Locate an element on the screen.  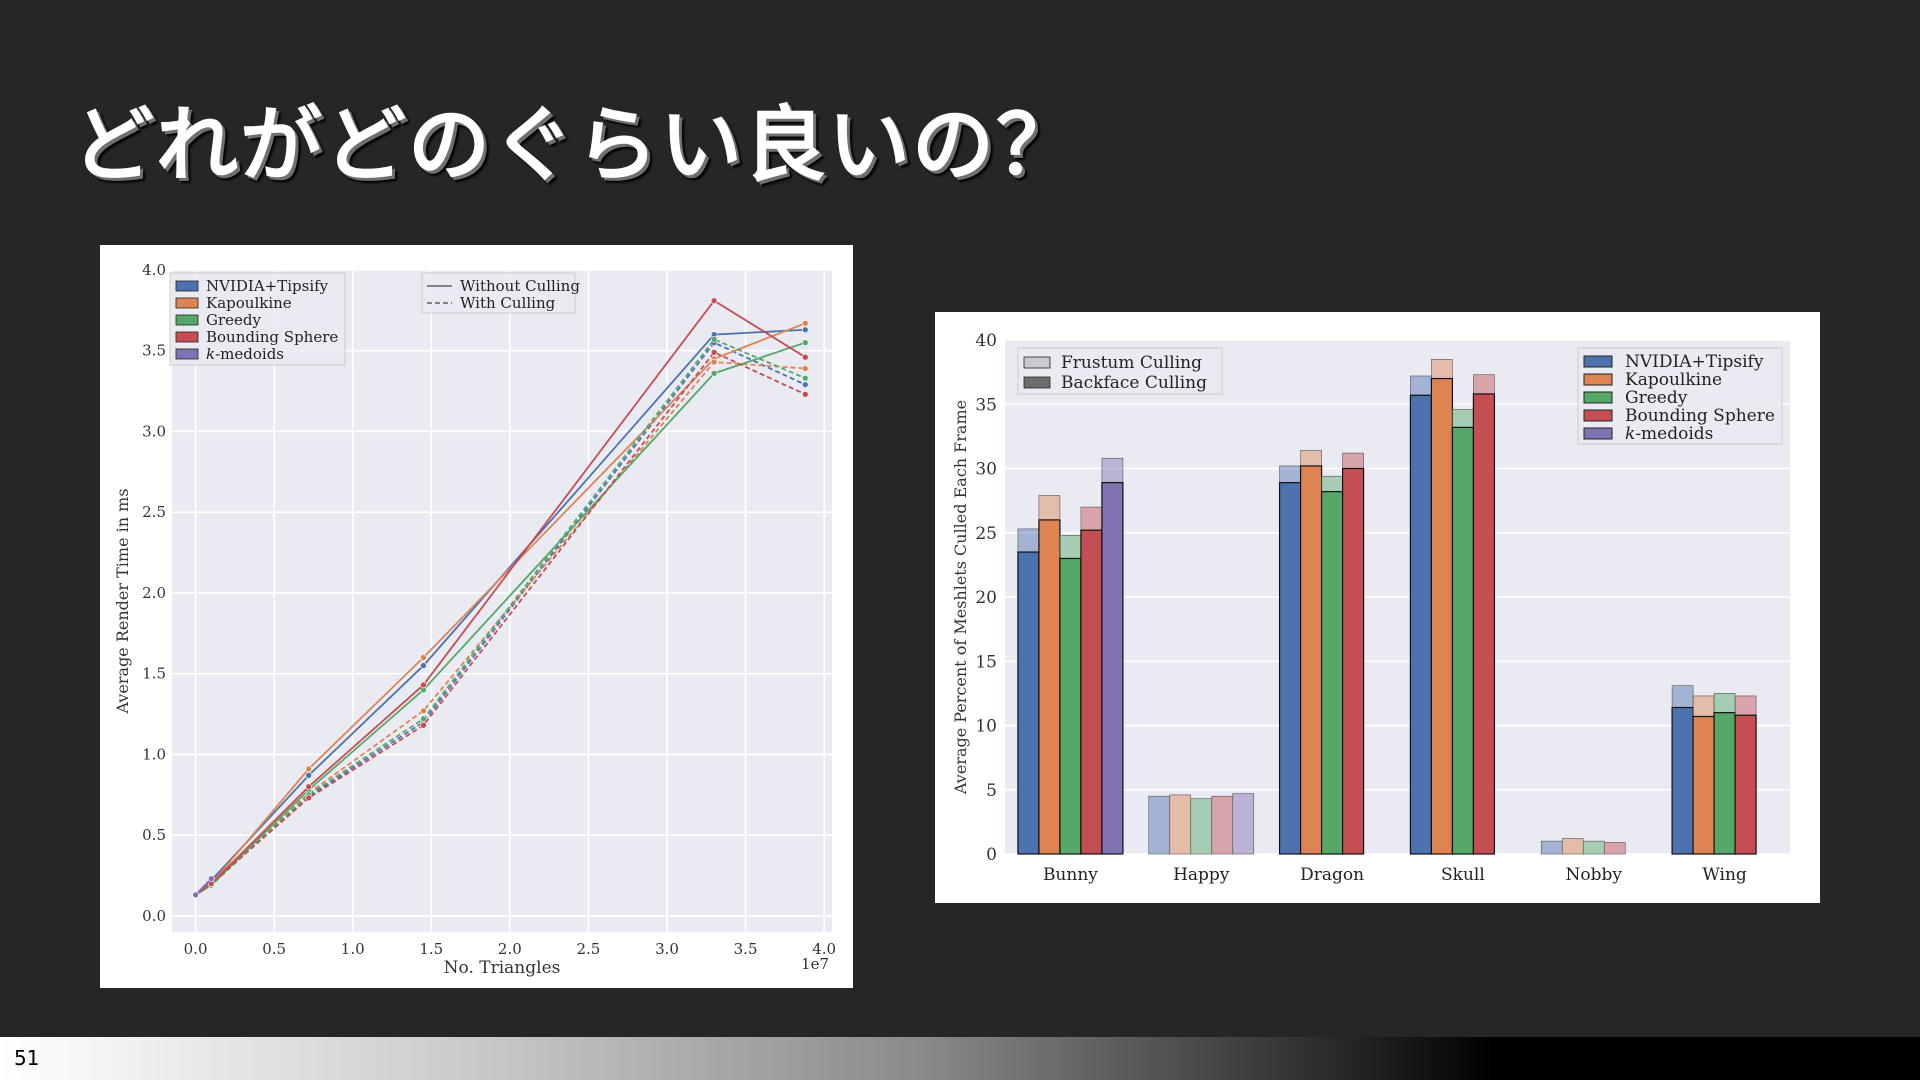
style-legend-box is located at coordinates (498, 293).